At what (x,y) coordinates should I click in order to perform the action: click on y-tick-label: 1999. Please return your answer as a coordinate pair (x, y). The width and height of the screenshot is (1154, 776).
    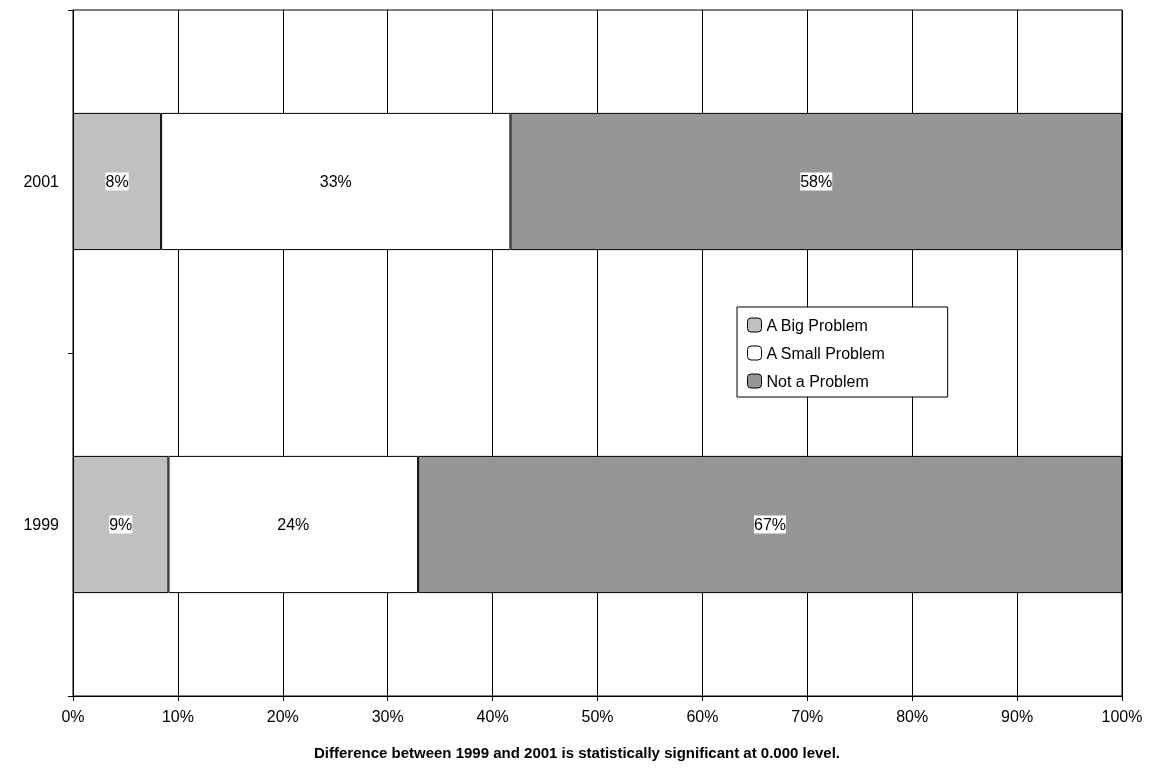
    Looking at the image, I should click on (41, 524).